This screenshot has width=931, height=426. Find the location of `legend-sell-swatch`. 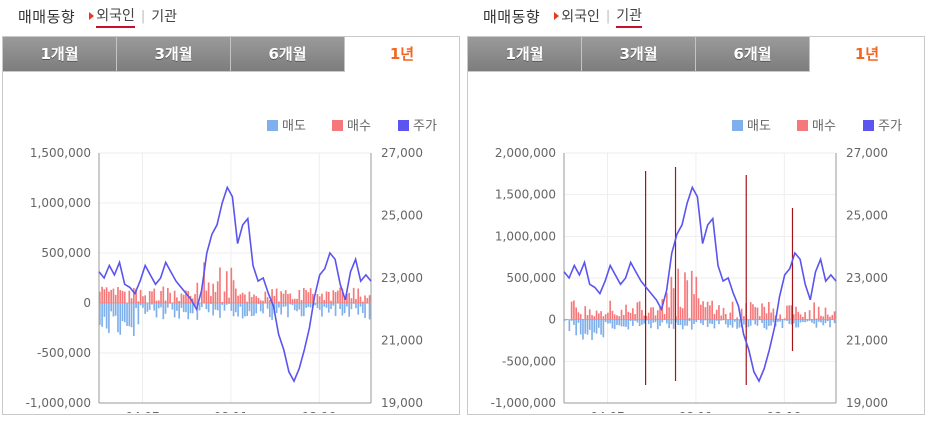

legend-sell-swatch is located at coordinates (737, 125).